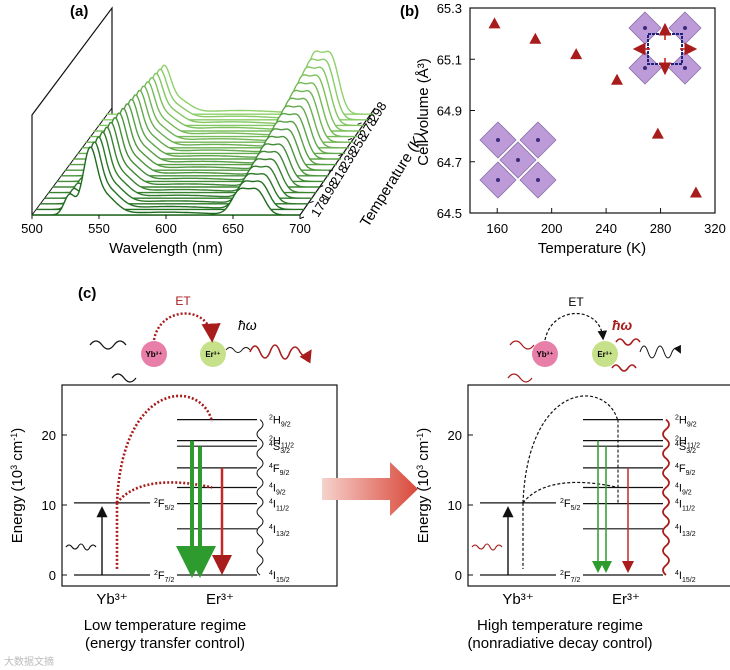  I want to click on x-tick-label: 500, so click(32, 228).